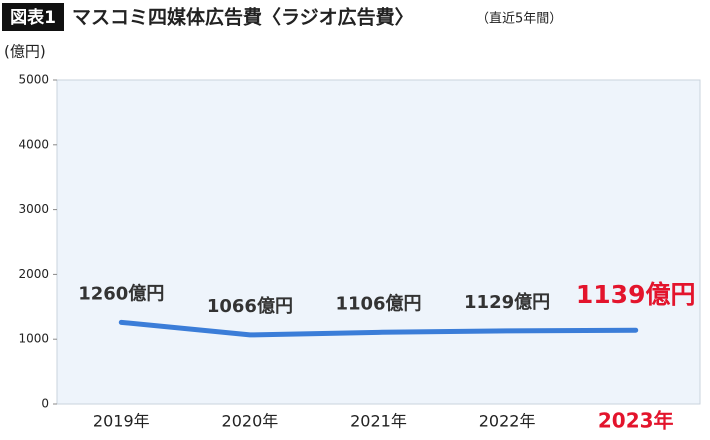 This screenshot has height=440, width=710. What do you see at coordinates (121, 293) in the screenshot?
I see `data-label: 1260億円` at bounding box center [121, 293].